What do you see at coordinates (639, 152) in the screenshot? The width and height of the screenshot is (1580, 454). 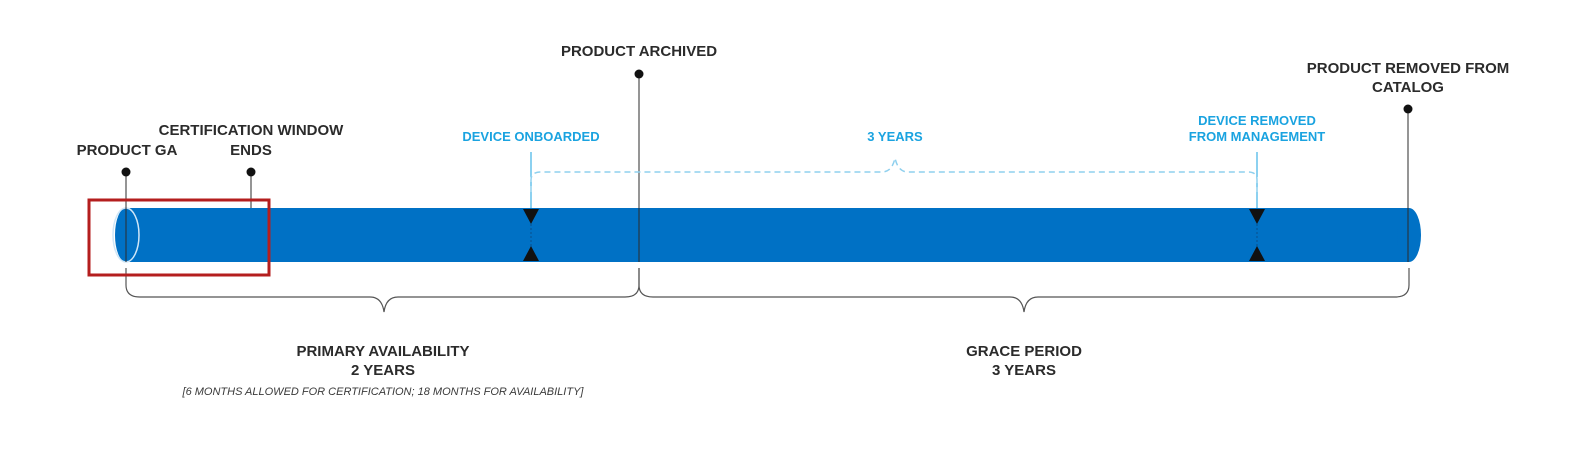 I see `product-archived-marker: PRODUCT ARCHIVED` at bounding box center [639, 152].